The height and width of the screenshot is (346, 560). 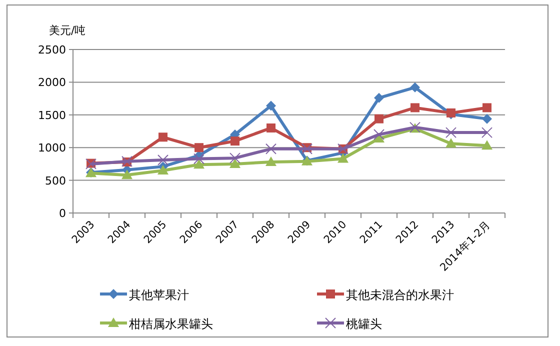 What do you see at coordinates (400, 295) in the screenshot?
I see `legend-label: 其他未混合的水果汁` at bounding box center [400, 295].